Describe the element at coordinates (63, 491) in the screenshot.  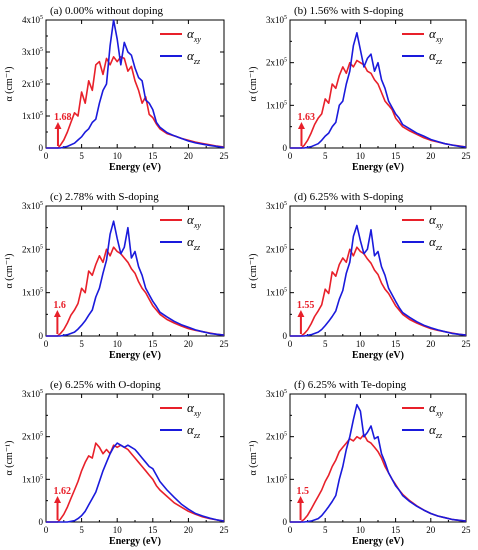
I see `gap-label: 1.62` at that location.